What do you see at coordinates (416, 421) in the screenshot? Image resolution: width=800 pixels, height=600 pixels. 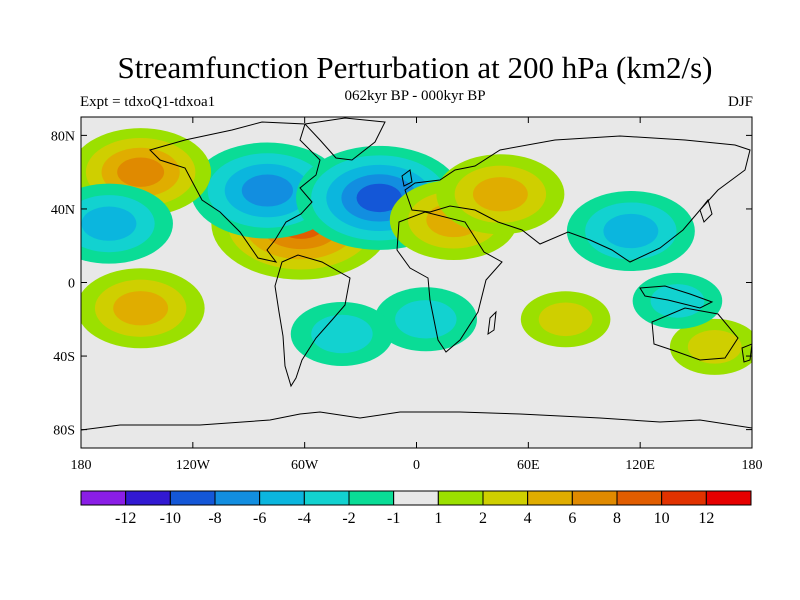 I see `coast-antarctica` at bounding box center [416, 421].